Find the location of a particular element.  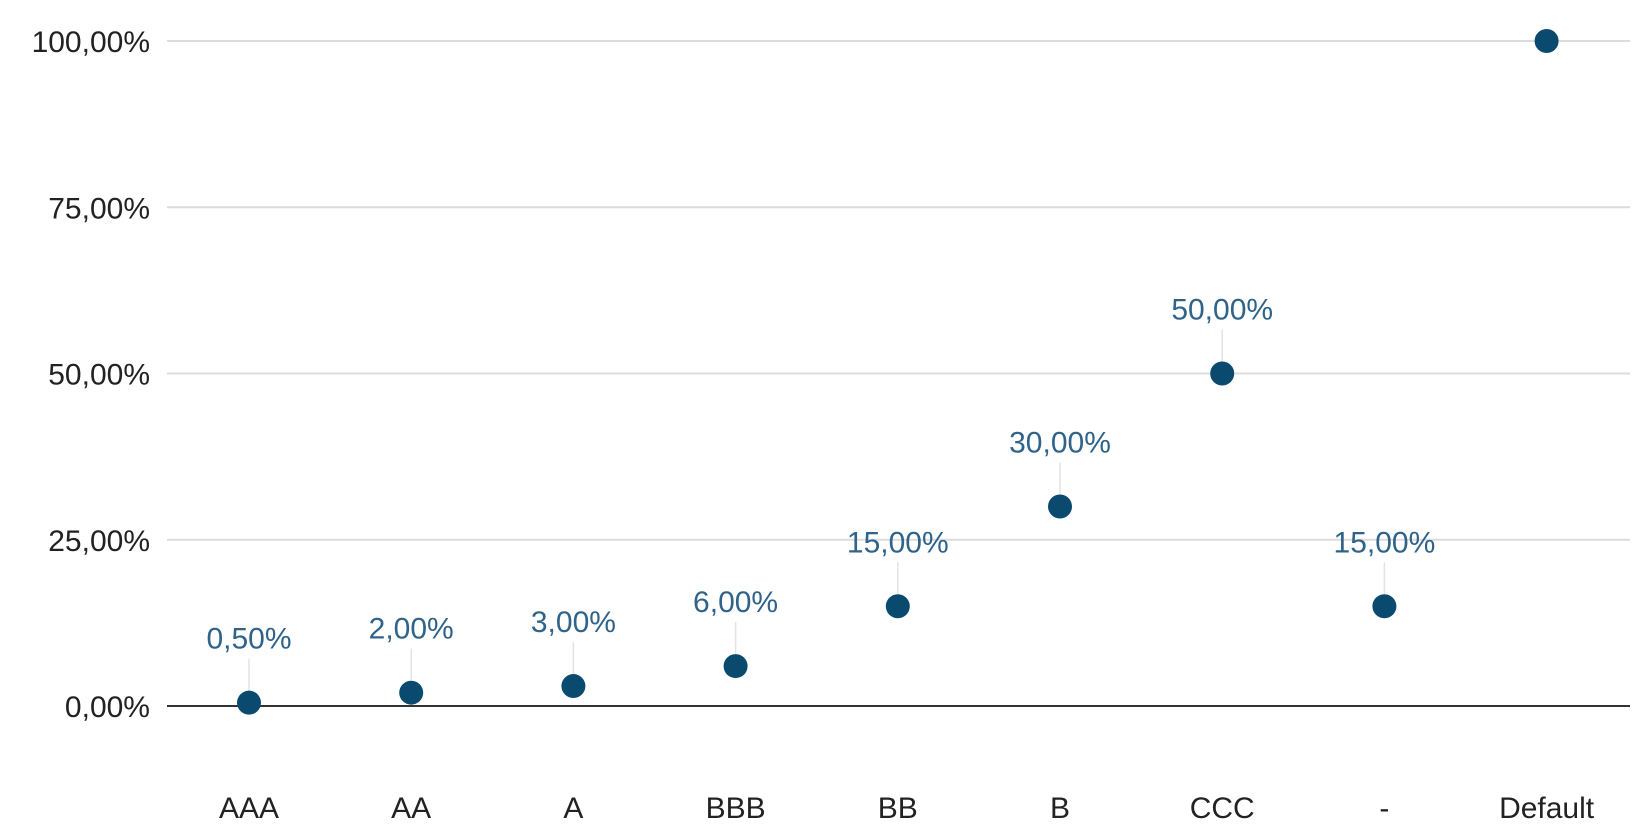

data-label: 6,00% is located at coordinates (735, 602).